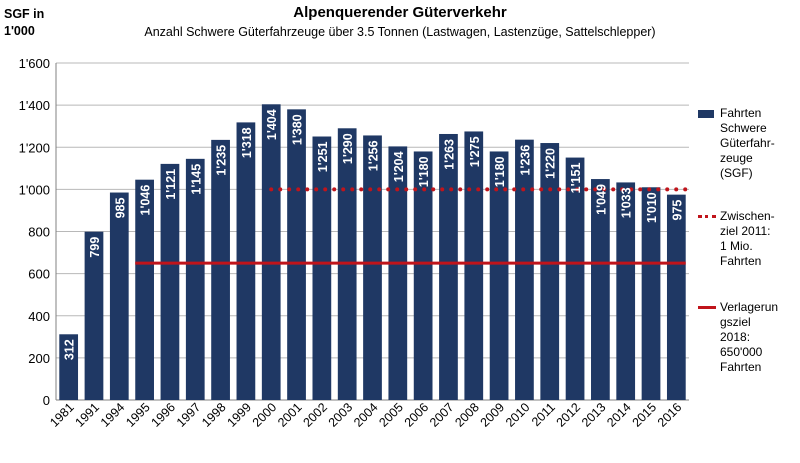 This screenshot has height=463, width=800. Describe the element at coordinates (146, 200) in the screenshot. I see `data-label: 1'046` at that location.